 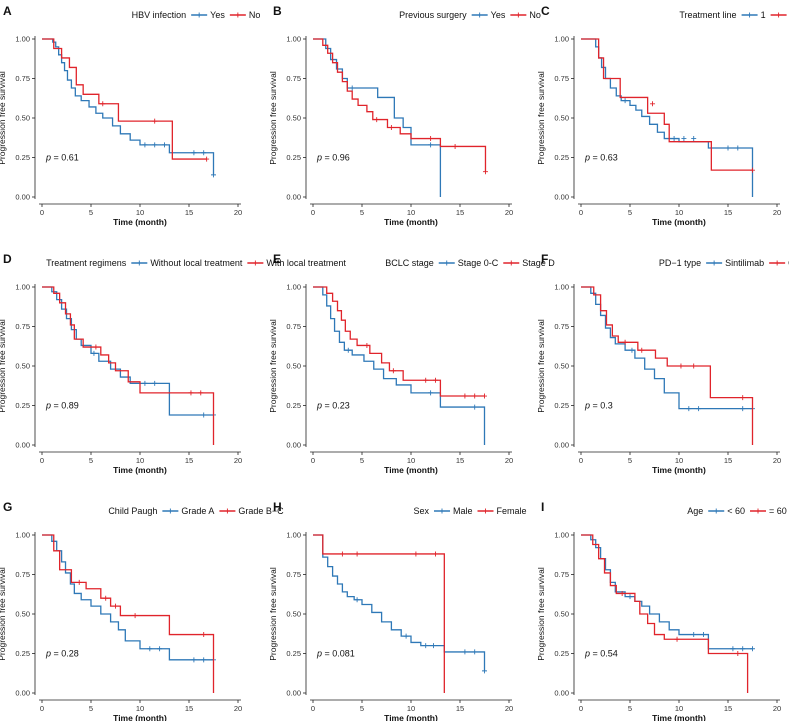 What do you see at coordinates (336, 406) in the screenshot?
I see `p-value-text: = 0.23` at bounding box center [336, 406].